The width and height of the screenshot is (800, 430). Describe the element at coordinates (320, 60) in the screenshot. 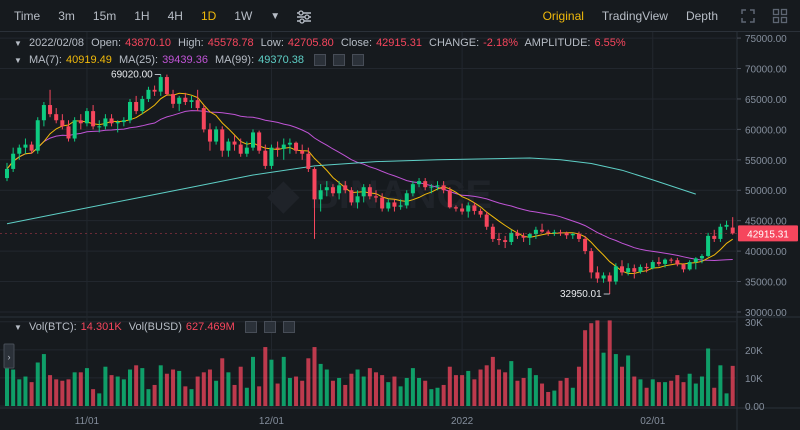

I see `ma-settings-button` at that location.